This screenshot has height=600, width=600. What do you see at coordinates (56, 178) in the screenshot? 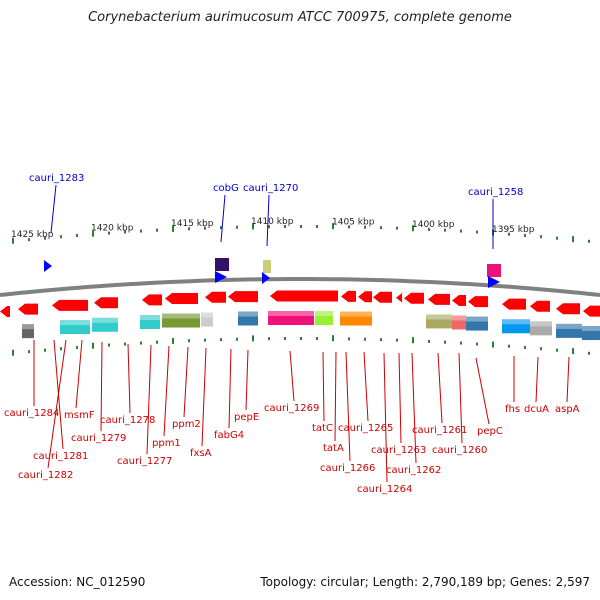
I see `upper-gene-label: cauri_1283` at bounding box center [56, 178].